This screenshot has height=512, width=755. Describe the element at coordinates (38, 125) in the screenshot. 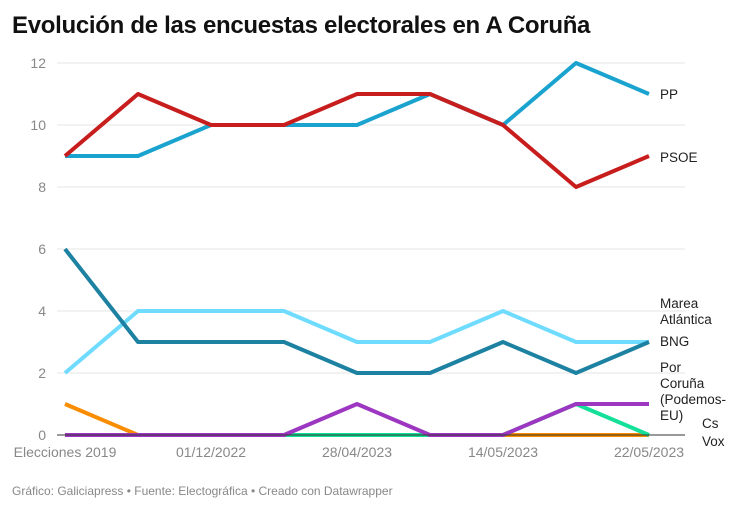

I see `y-tick-label: 10` at that location.